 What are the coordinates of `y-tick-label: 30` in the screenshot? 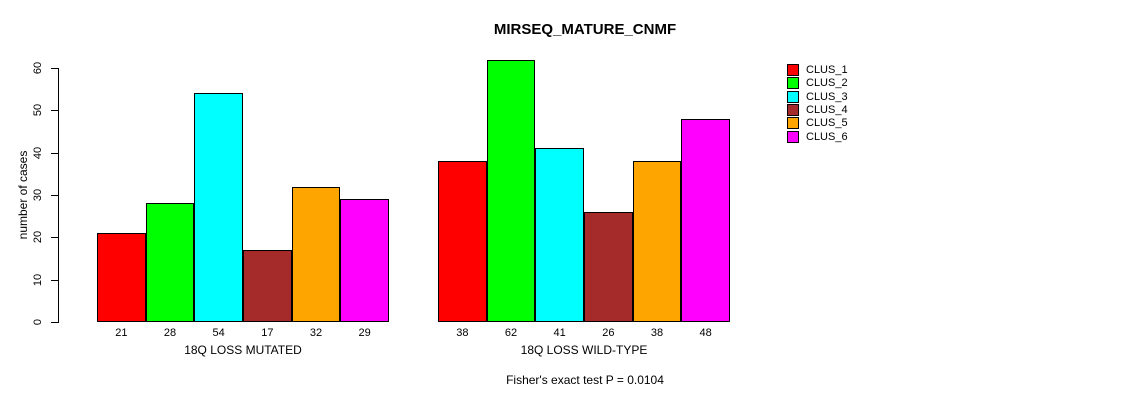 It's located at (38, 195).